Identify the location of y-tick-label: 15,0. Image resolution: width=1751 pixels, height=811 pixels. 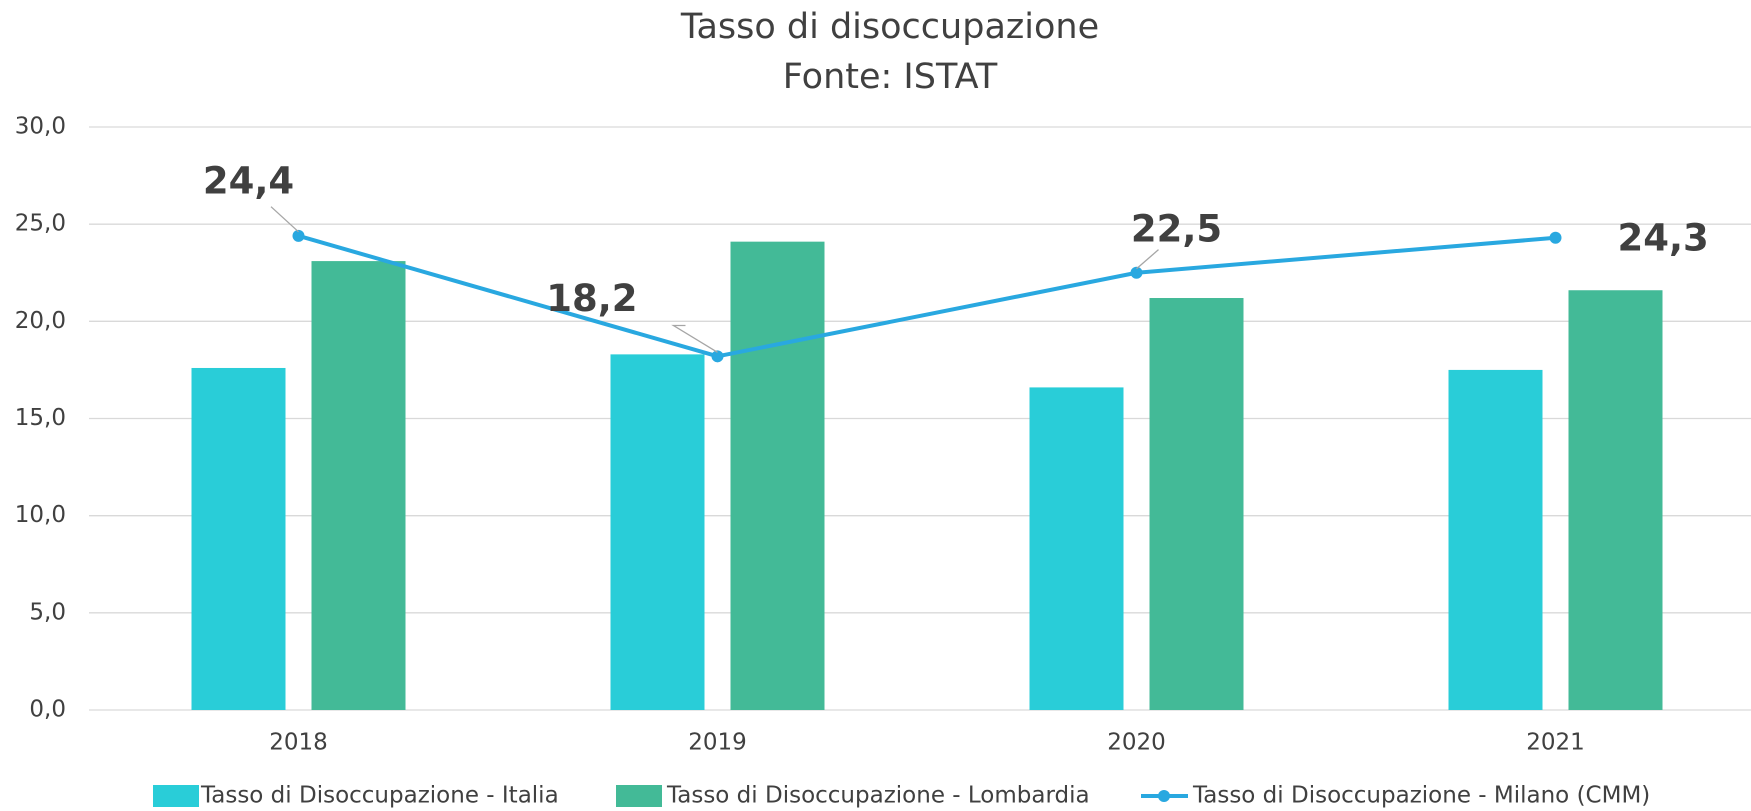
(40, 418).